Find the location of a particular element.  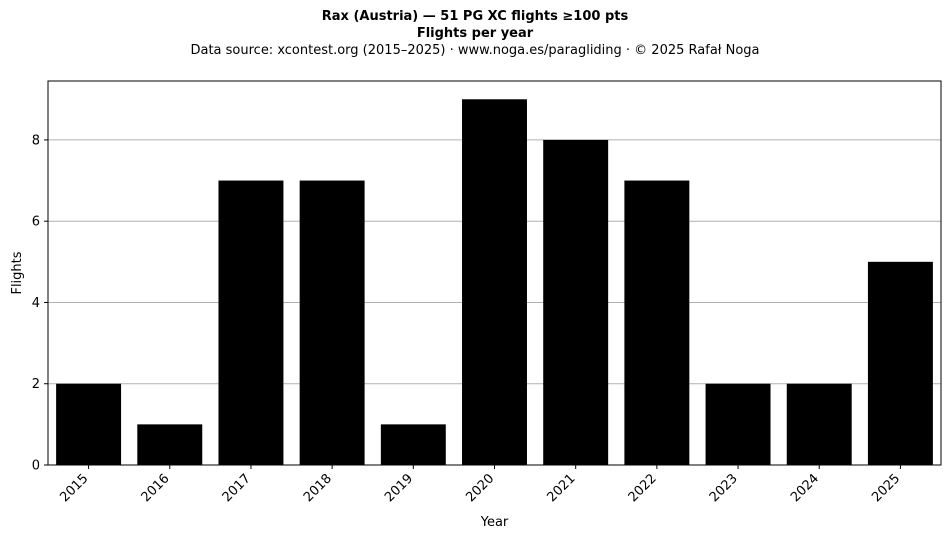

bar-2015 is located at coordinates (89, 424).